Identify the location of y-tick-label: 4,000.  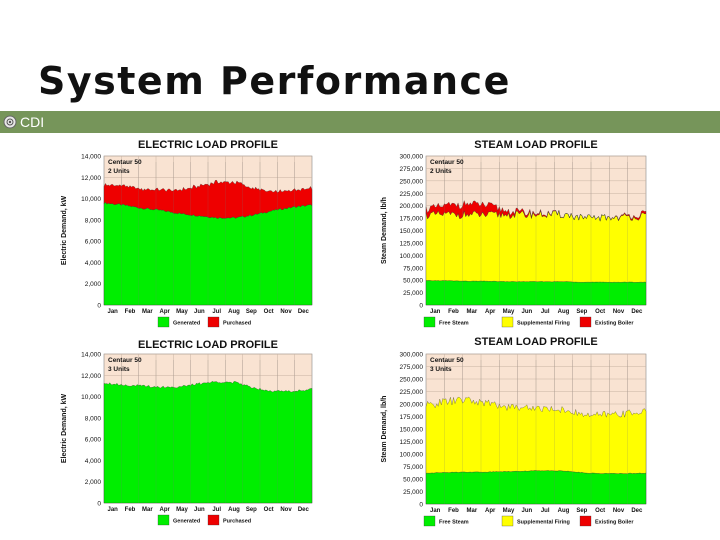
(93, 263).